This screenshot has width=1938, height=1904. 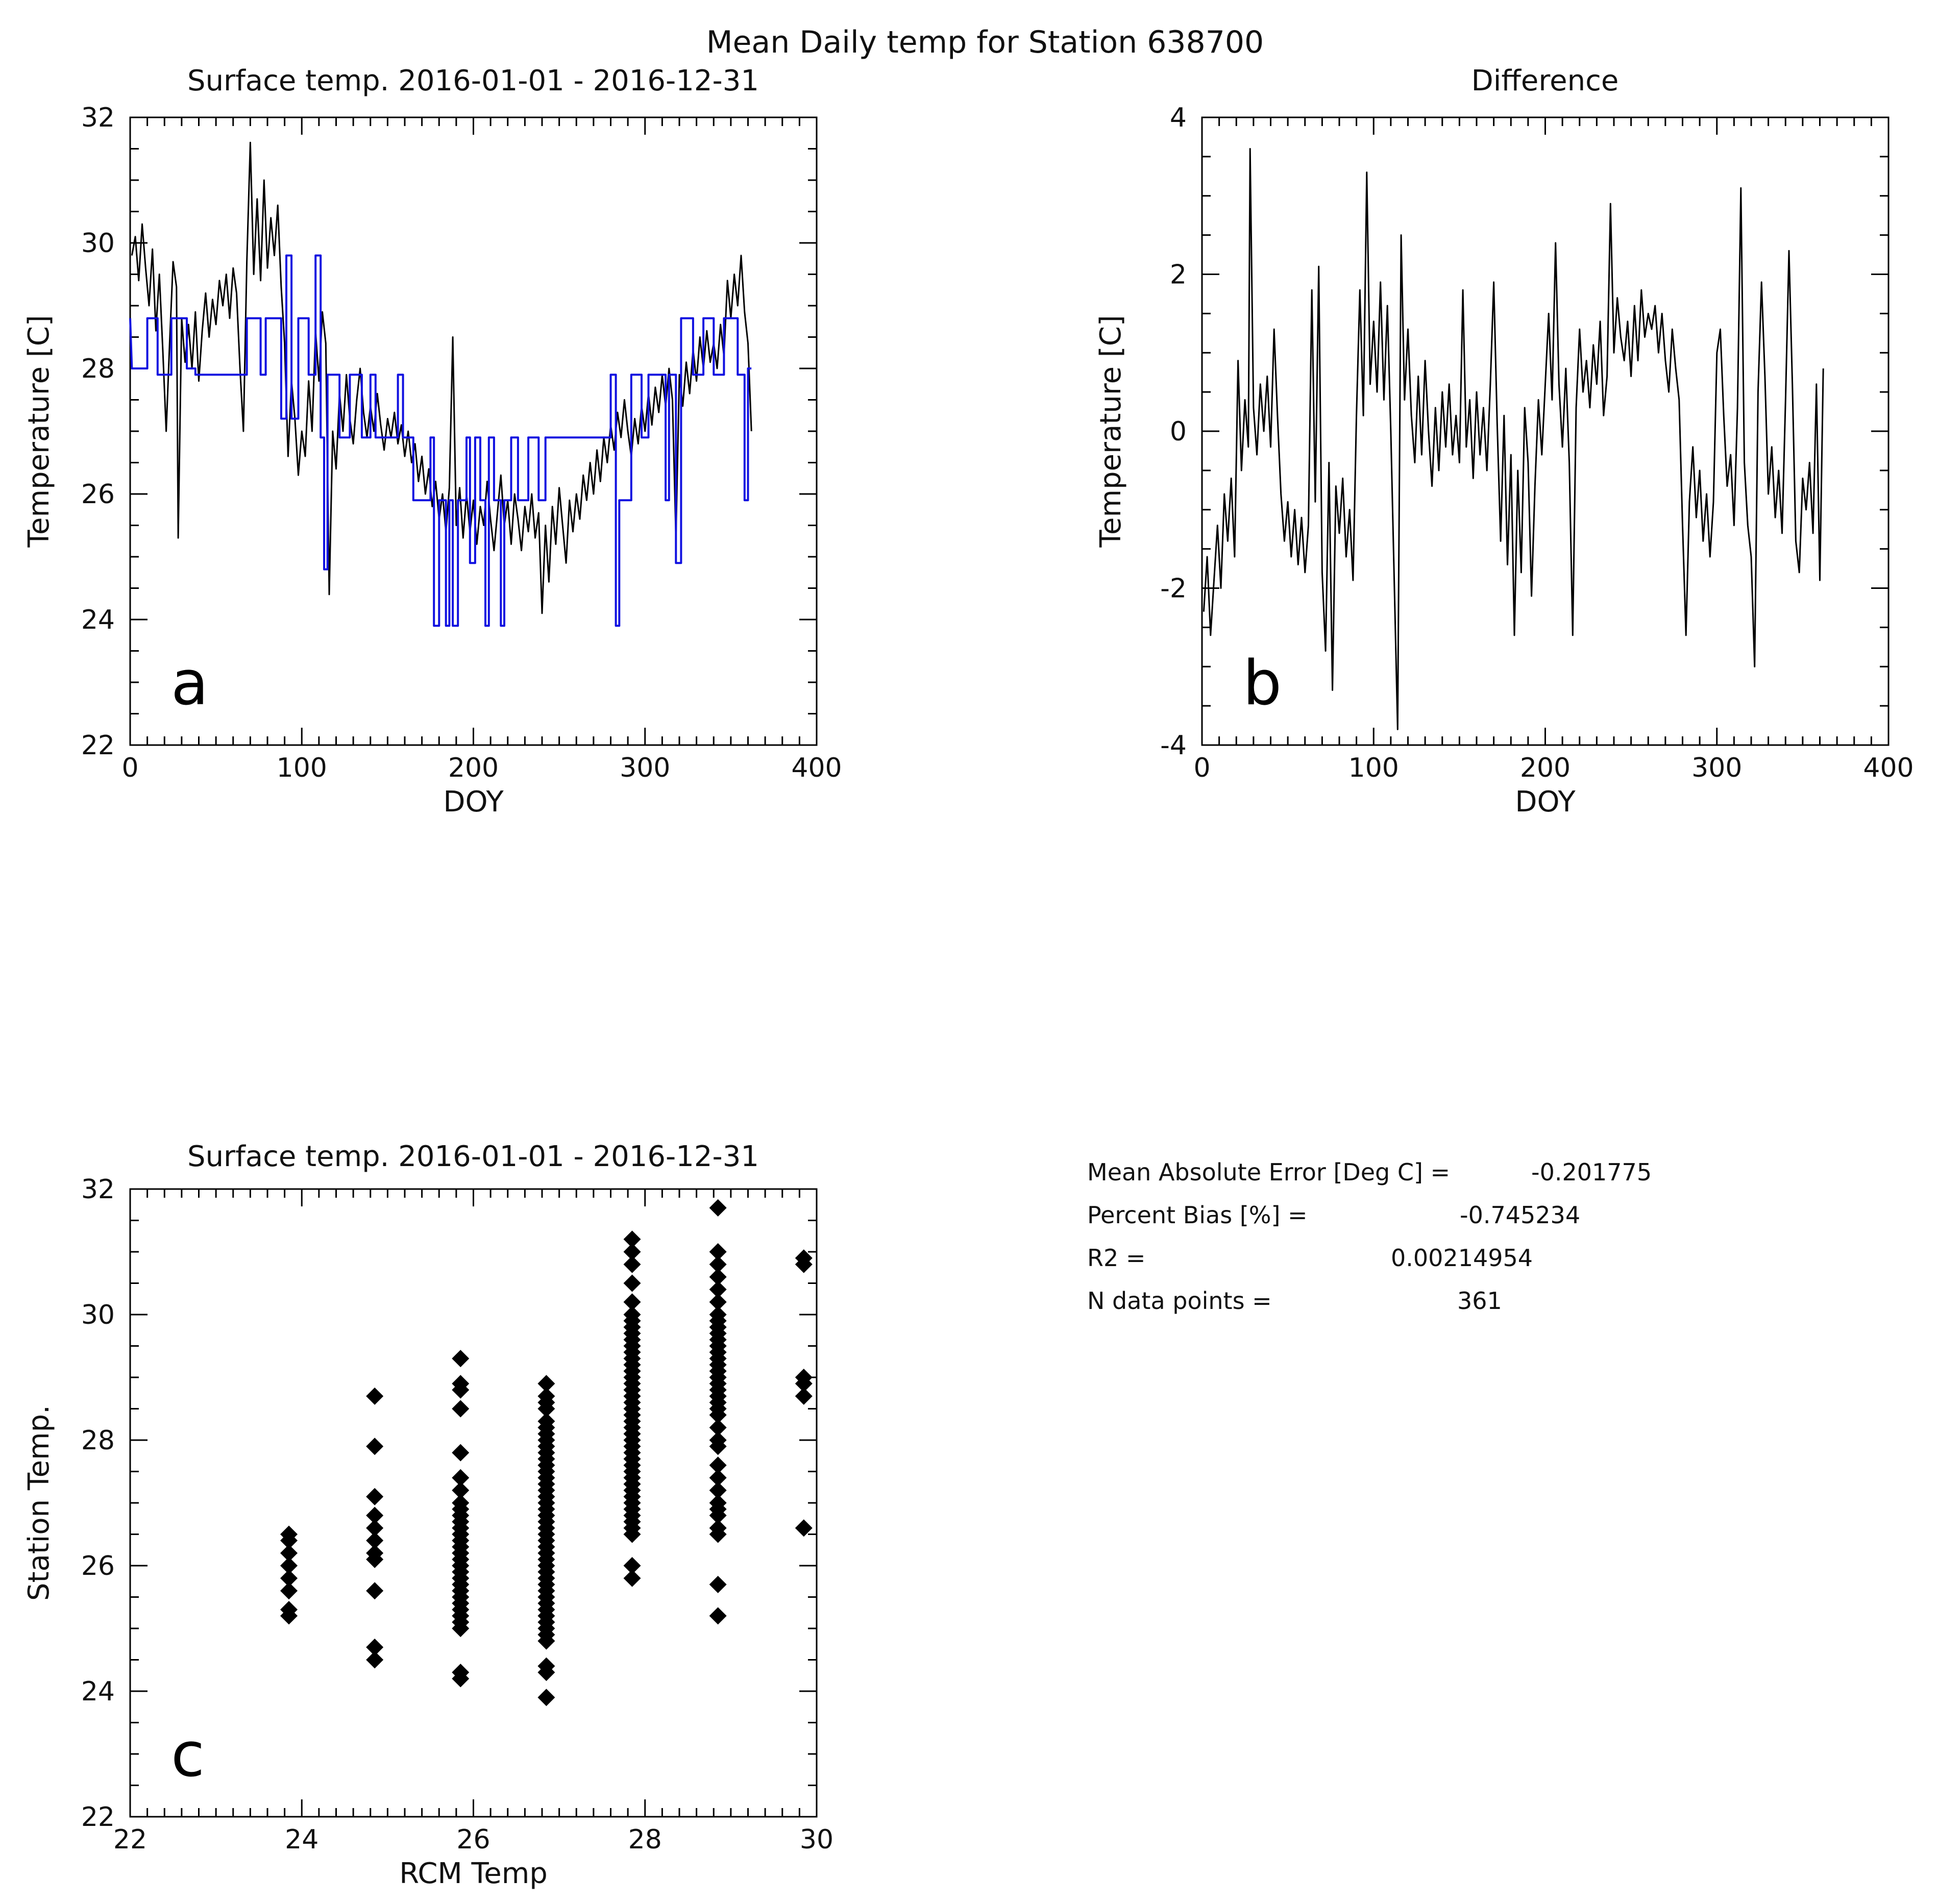 I want to click on y-tick-label: 4, so click(x=1178, y=118).